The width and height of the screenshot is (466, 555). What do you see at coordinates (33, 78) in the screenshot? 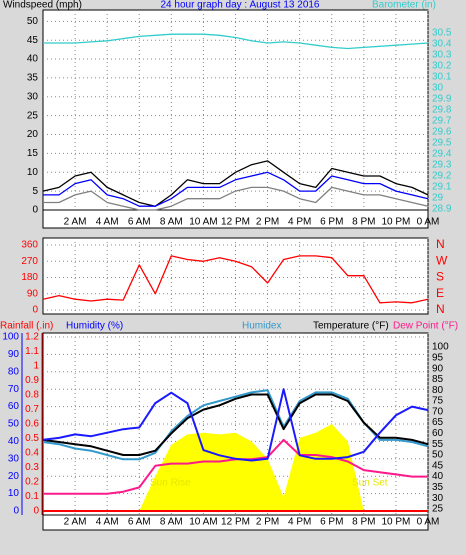
I see `y-tick-label: 35` at bounding box center [33, 78].